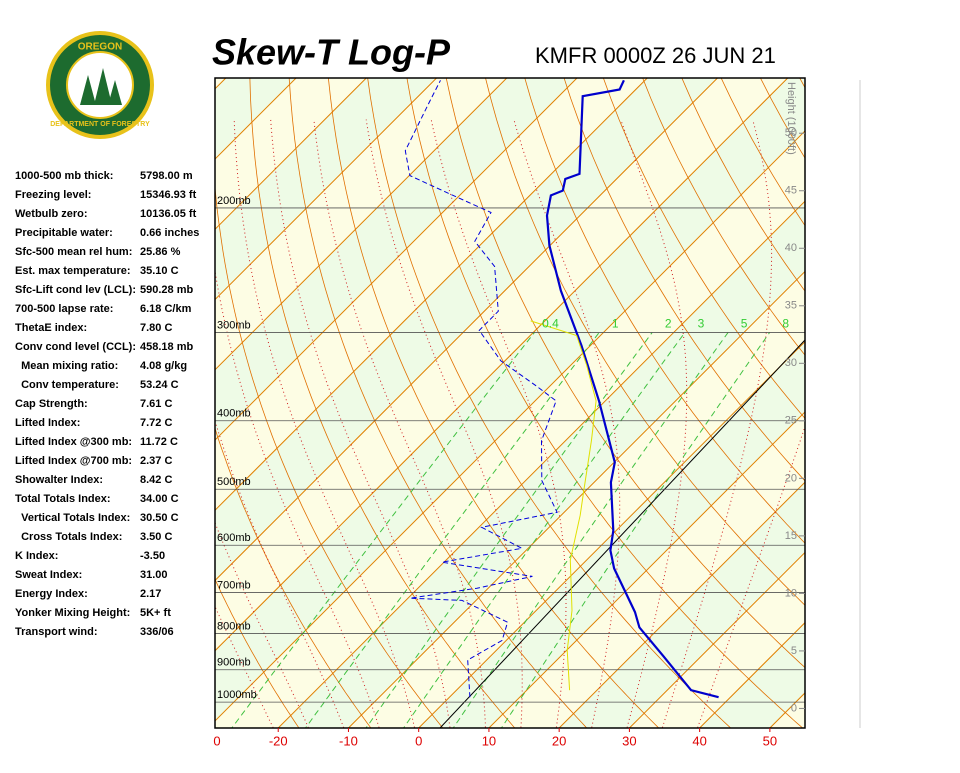  Describe the element at coordinates (234, 414) in the screenshot. I see `y-tick-label: 400mb` at that location.